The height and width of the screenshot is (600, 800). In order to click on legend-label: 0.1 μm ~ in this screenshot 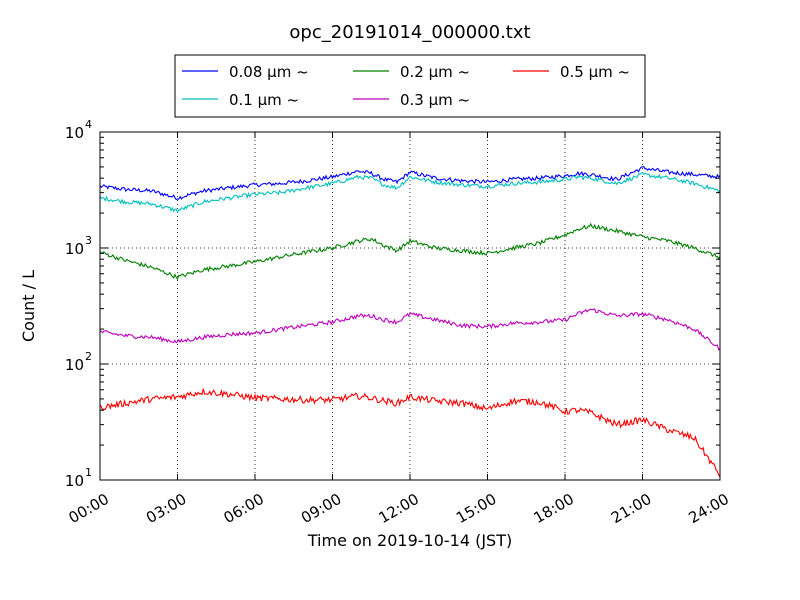, I will do `click(264, 100)`.